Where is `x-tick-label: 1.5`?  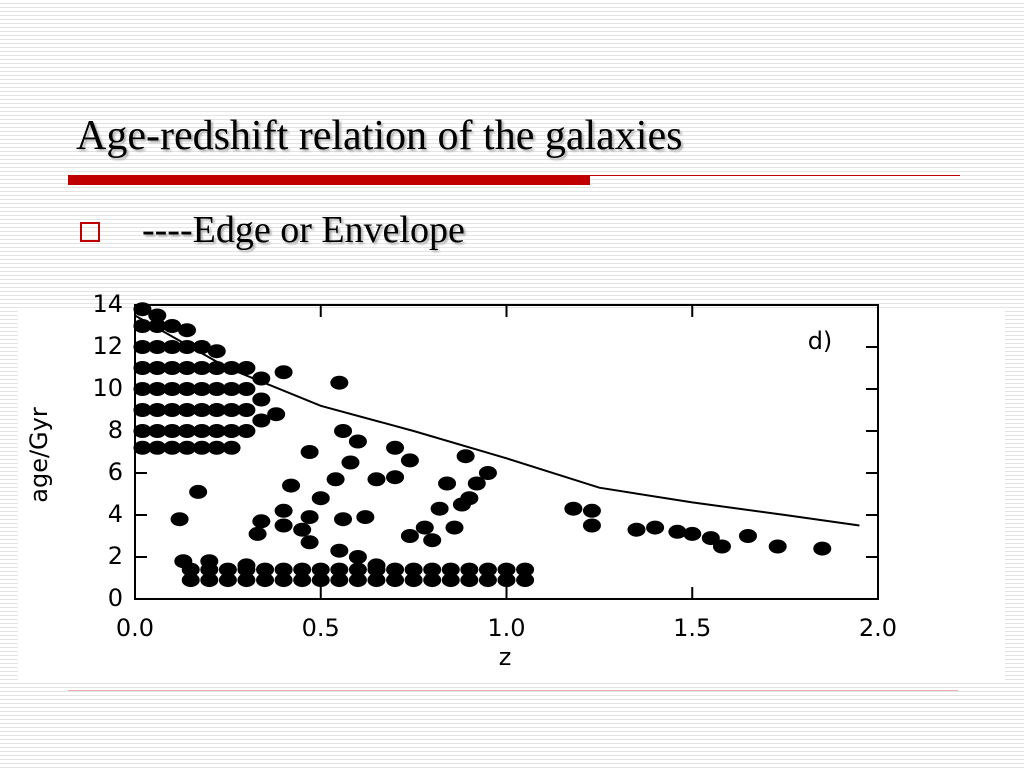 x-tick-label: 1.5 is located at coordinates (692, 628).